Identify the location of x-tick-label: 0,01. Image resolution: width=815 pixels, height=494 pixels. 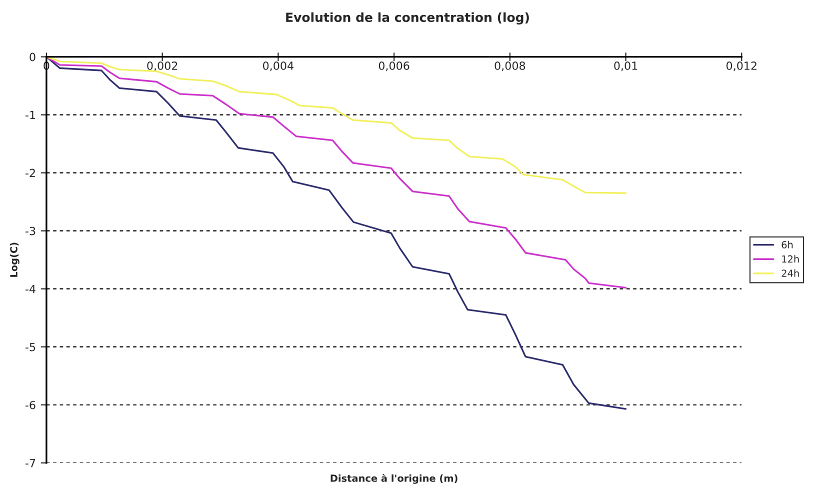
(626, 67).